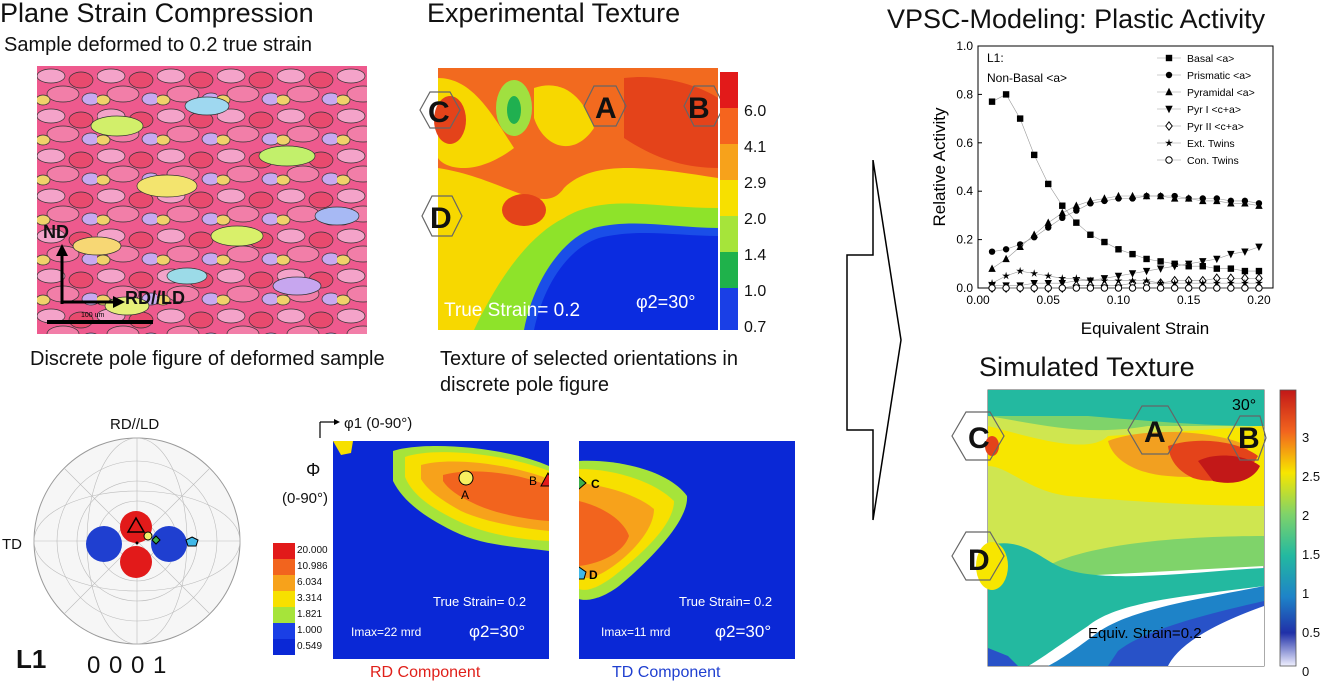  I want to click on legend-label: Ext. Twins, so click(1211, 144).